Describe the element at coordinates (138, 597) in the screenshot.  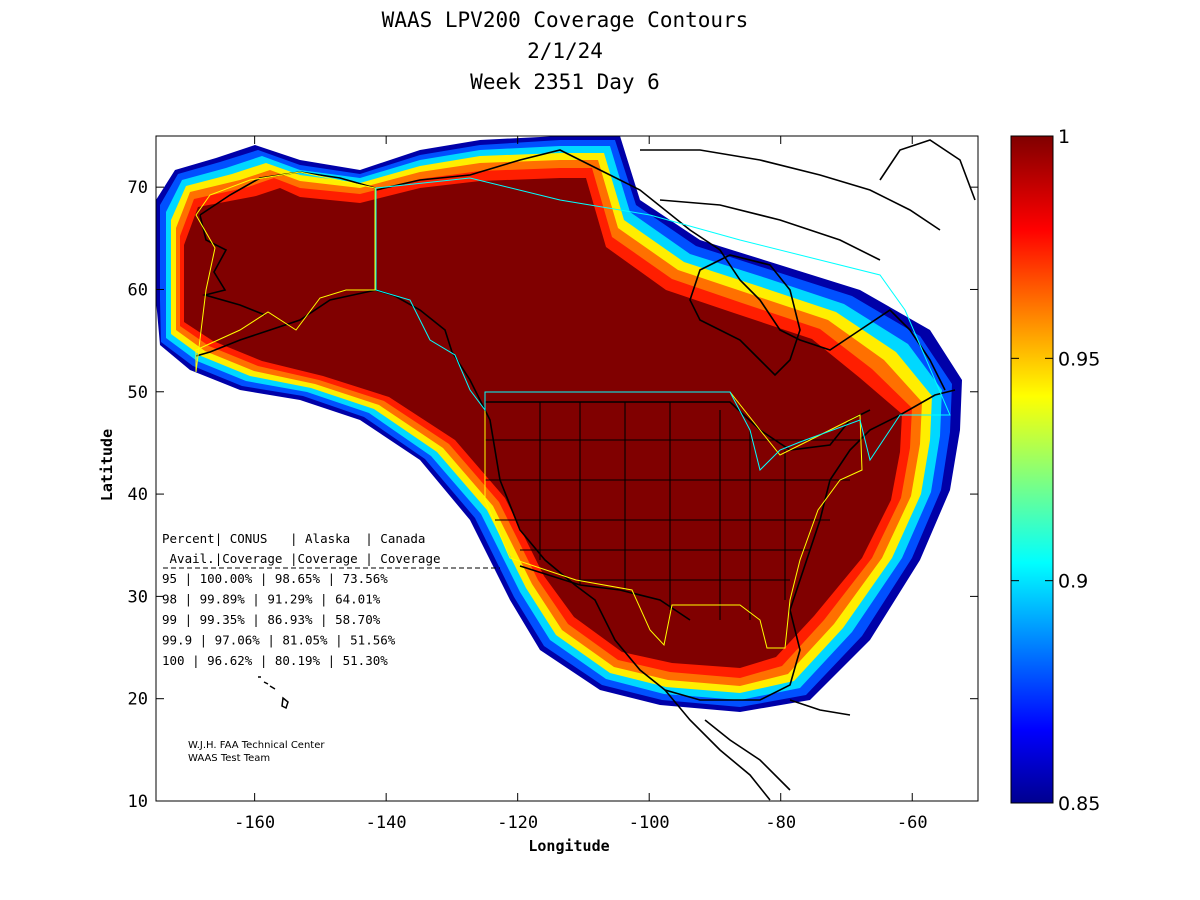
I see `y-tick-label: 30` at that location.